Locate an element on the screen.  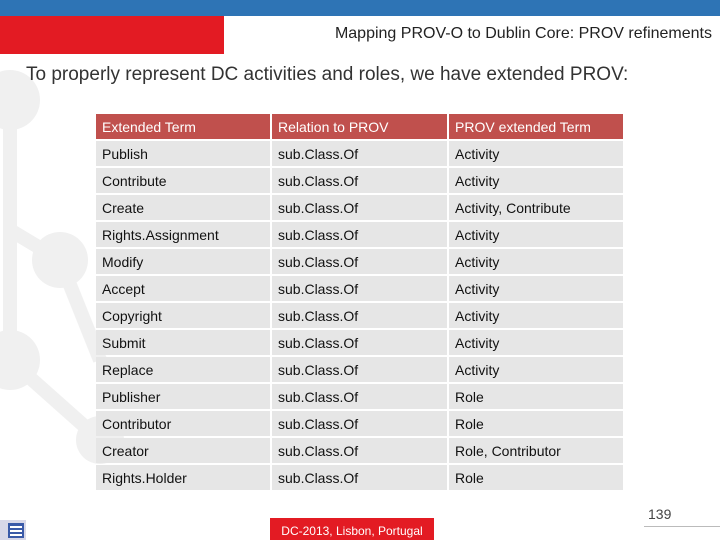
table-row: Modify sub.Class.Of Activity is located at coordinates (359, 261).